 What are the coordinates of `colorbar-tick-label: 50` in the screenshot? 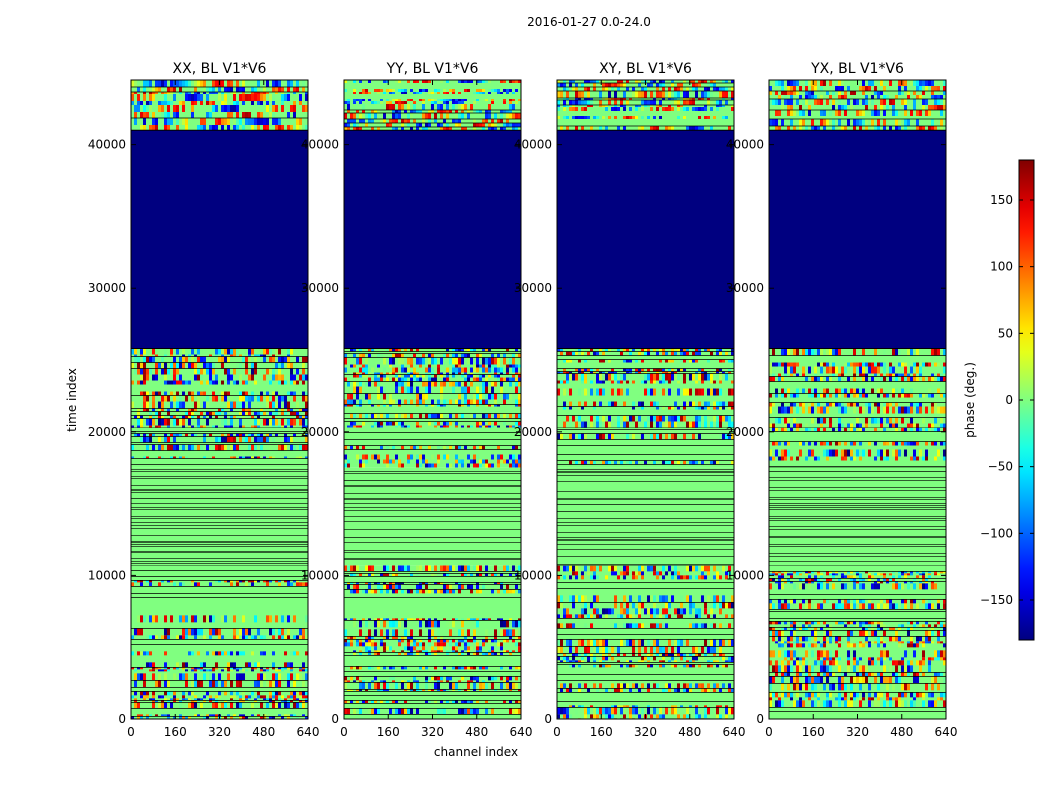 It's located at (1005, 333).